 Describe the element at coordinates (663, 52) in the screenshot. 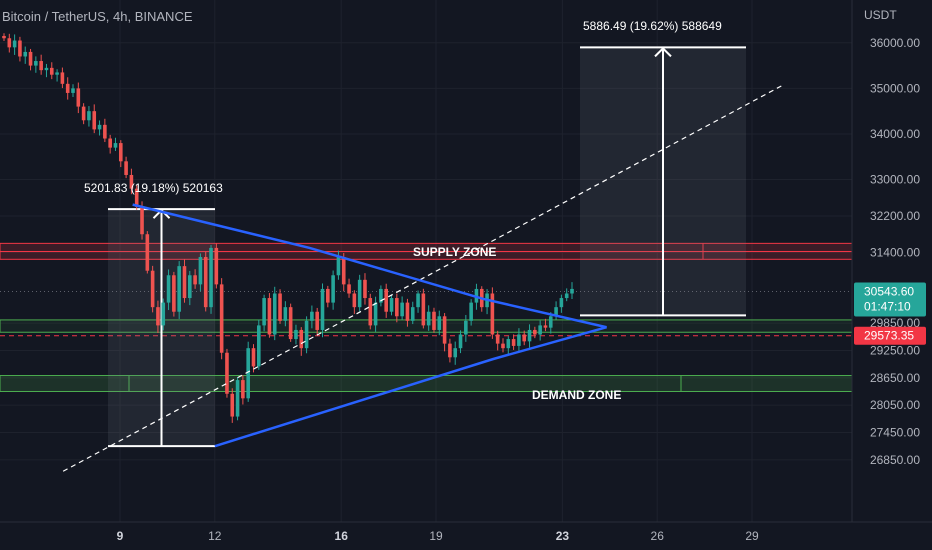

I see `measure-right-arrowhead` at that location.